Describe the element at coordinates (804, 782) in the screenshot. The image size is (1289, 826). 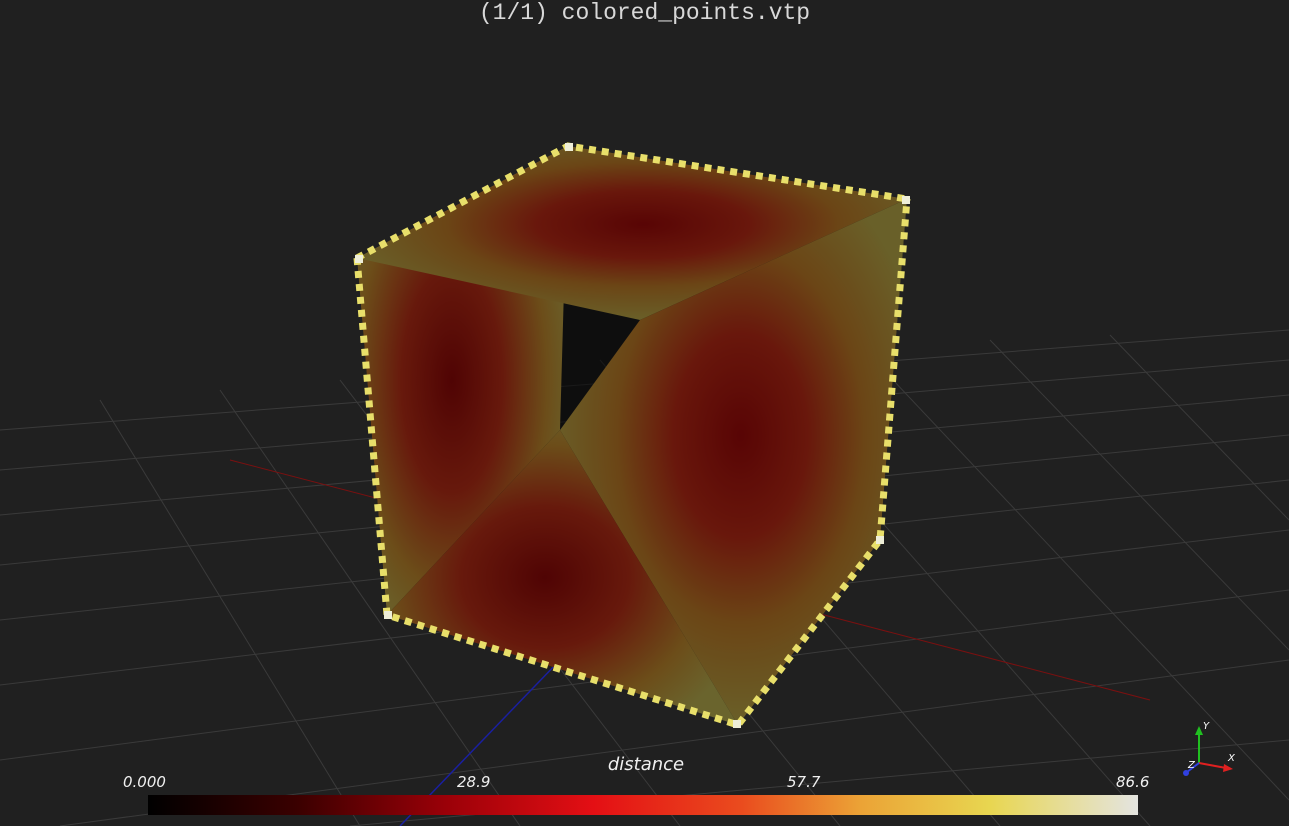
I see `scalar-bar-tick: 57.7` at that location.